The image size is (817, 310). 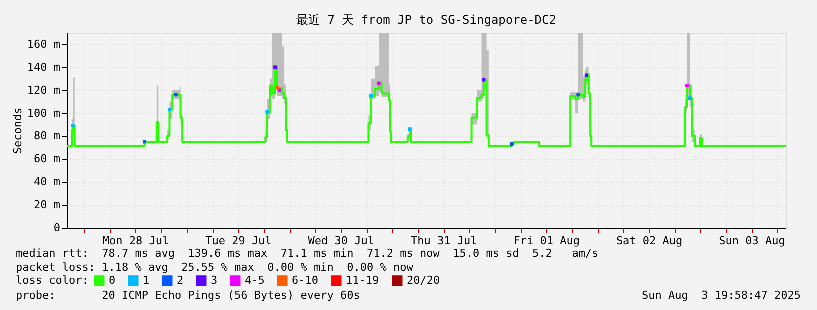 I want to click on text: Sun Aug 3 19:58:47 2025, so click(x=721, y=295).